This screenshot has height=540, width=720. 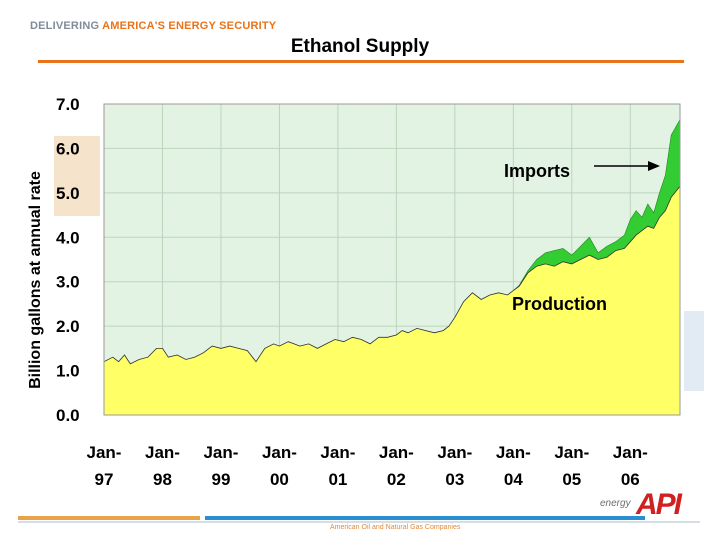 I want to click on footer-text: American Oil and Natural Gas Companies, so click(x=395, y=527).